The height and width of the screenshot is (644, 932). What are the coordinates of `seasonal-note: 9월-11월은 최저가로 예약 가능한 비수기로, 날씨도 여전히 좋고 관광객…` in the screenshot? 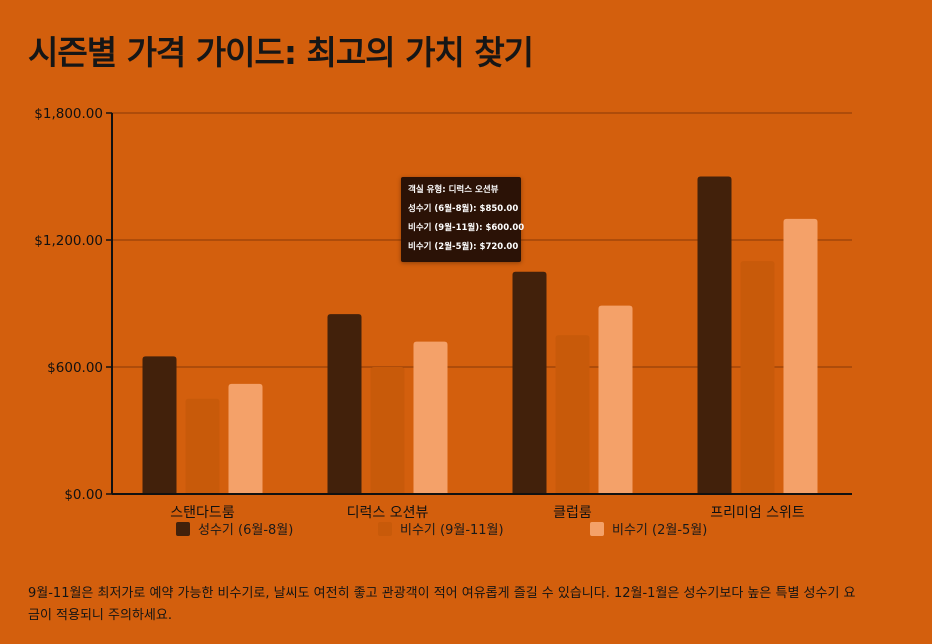 It's located at (442, 604).